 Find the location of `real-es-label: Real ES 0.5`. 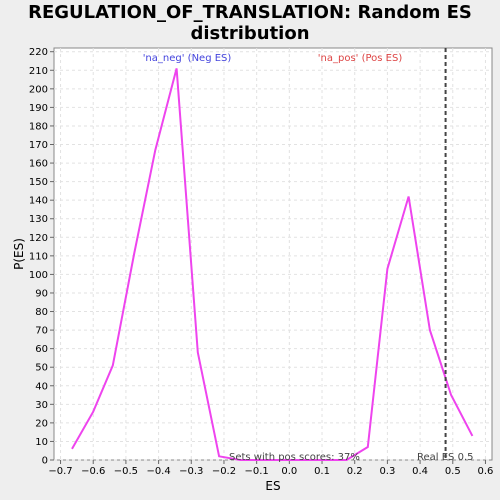

real-es-label: Real ES 0.5 is located at coordinates (445, 457).